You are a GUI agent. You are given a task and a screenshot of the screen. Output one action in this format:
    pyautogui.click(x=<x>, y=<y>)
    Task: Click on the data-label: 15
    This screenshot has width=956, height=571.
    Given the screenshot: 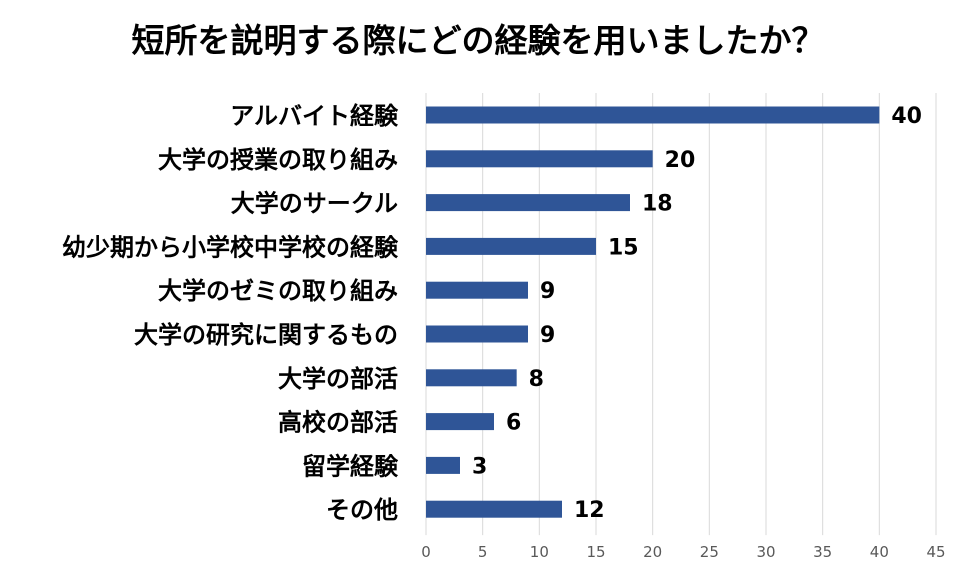 What is the action you would take?
    pyautogui.click(x=623, y=247)
    